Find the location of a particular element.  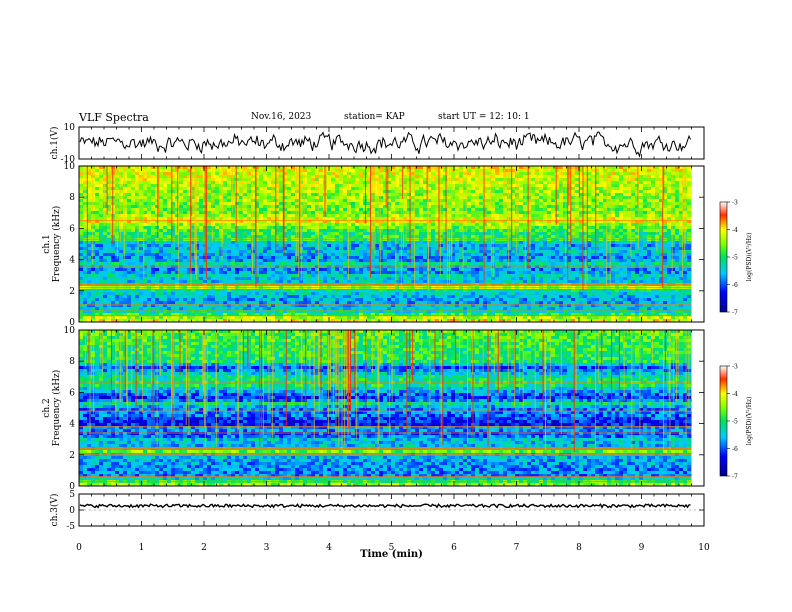

y-axis-label: ch.3(V) is located at coordinates (54, 510).